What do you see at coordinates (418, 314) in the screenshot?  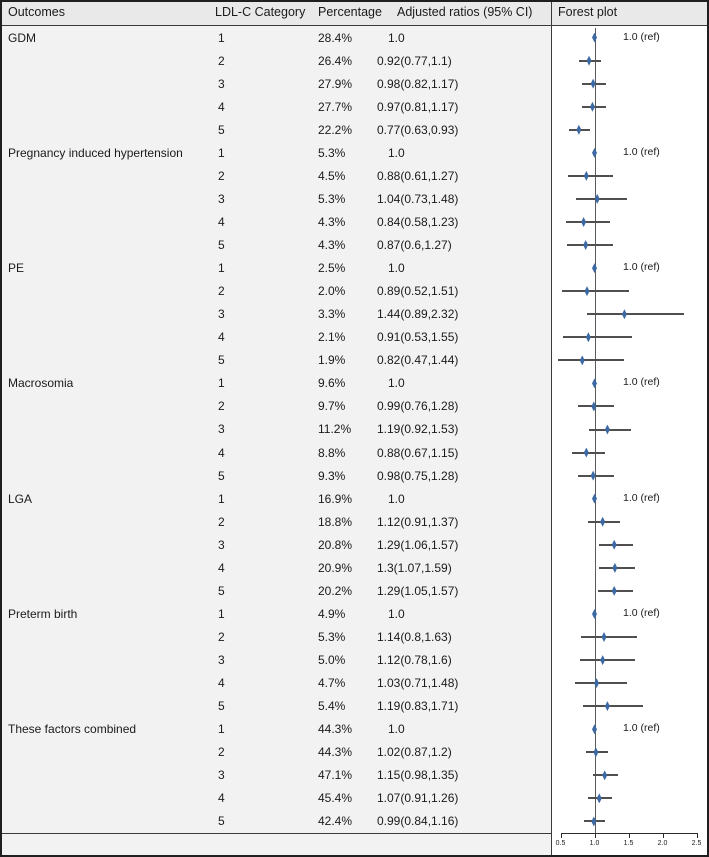 I see `ratio-cell: 1.44(0.89,2.32)` at bounding box center [418, 314].